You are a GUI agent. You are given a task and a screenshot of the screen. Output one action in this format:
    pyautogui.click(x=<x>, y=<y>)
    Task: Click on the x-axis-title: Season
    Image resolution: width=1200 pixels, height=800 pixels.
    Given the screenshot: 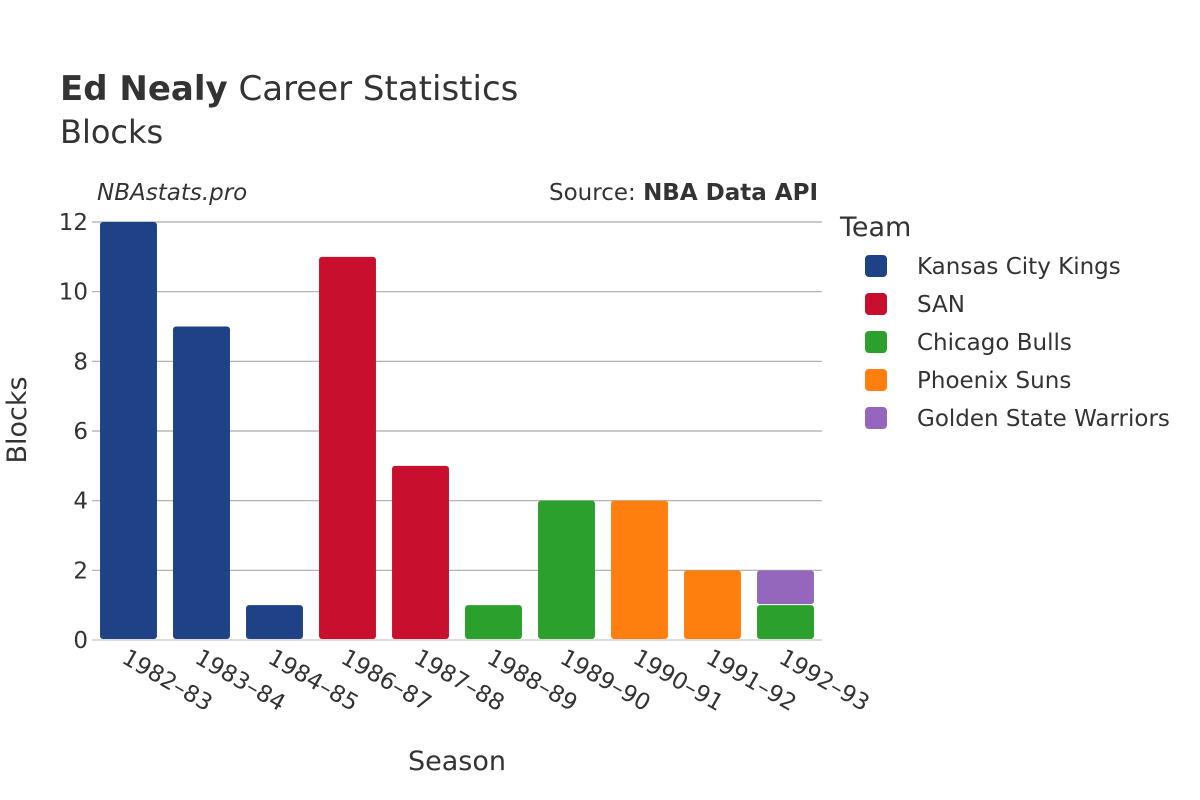 What is the action you would take?
    pyautogui.click(x=457, y=761)
    